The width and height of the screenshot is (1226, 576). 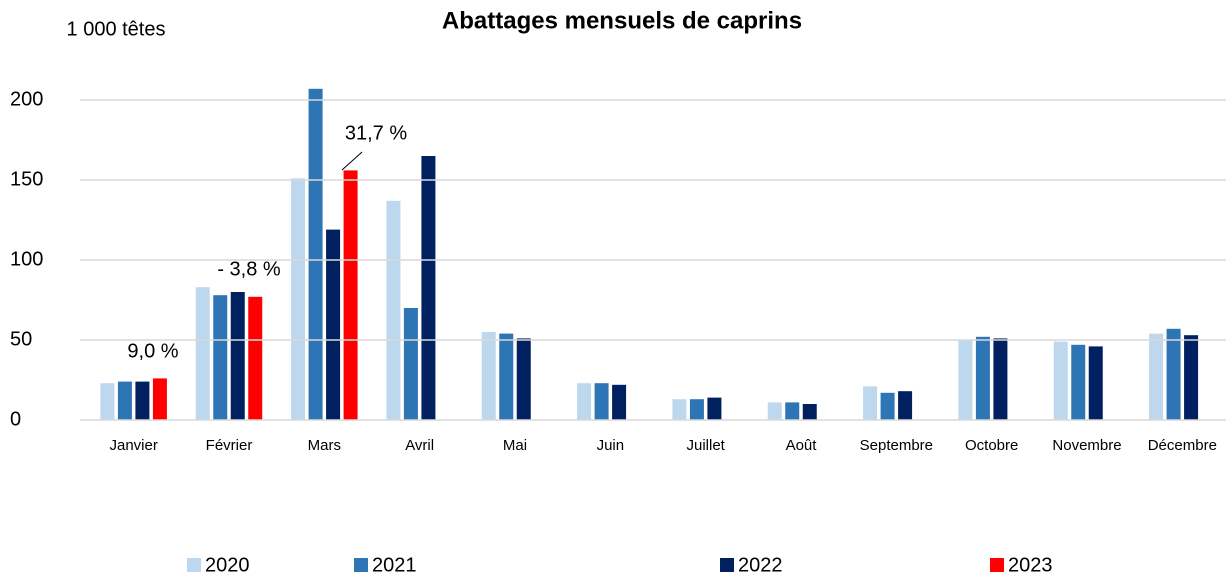 I want to click on annotation: - 3,8 %, so click(x=249, y=269).